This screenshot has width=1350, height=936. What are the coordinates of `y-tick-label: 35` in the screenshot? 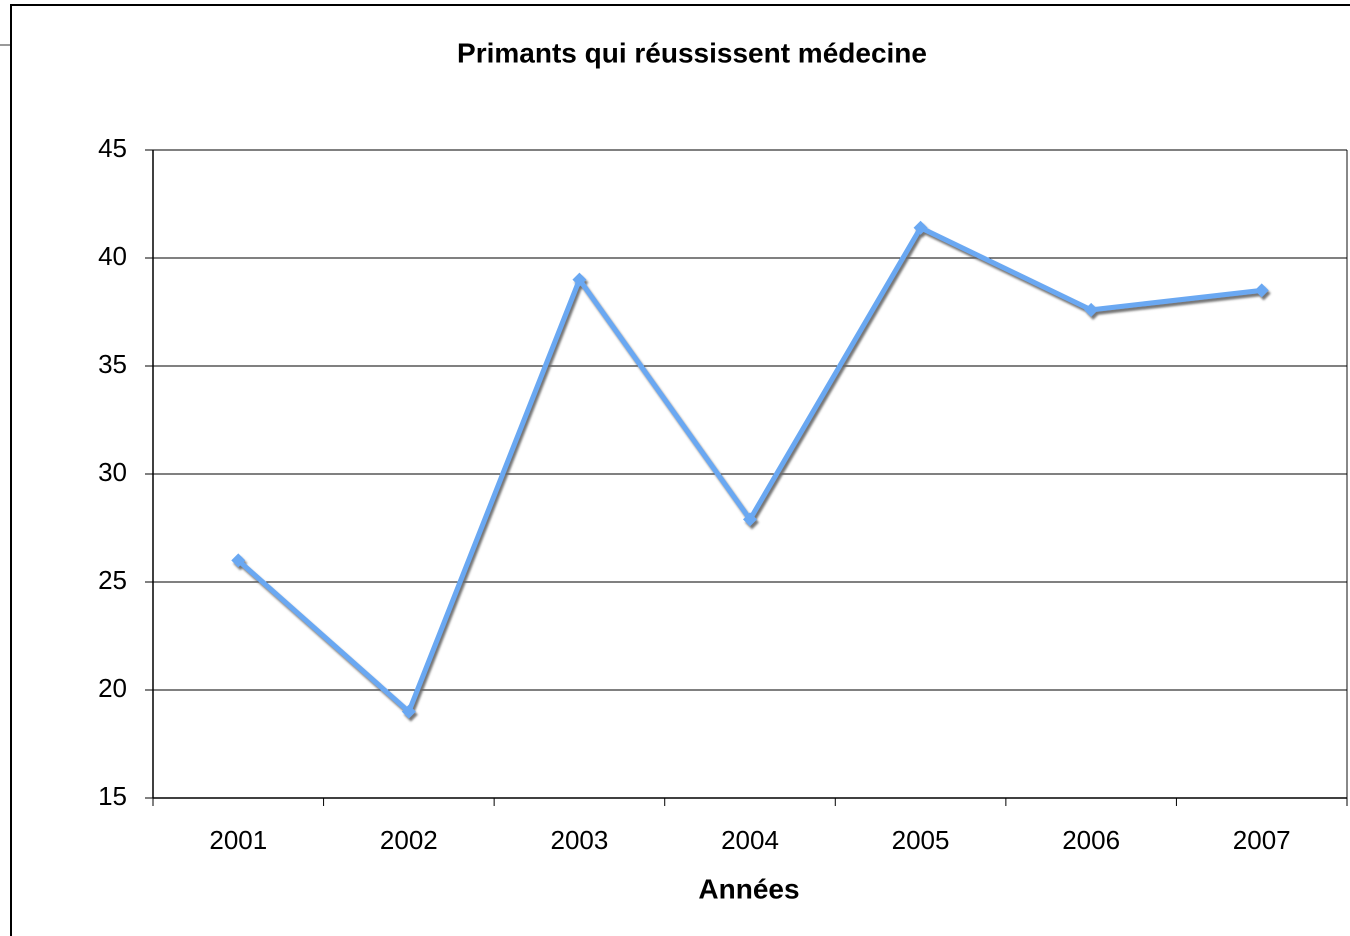 It's located at (112, 364).